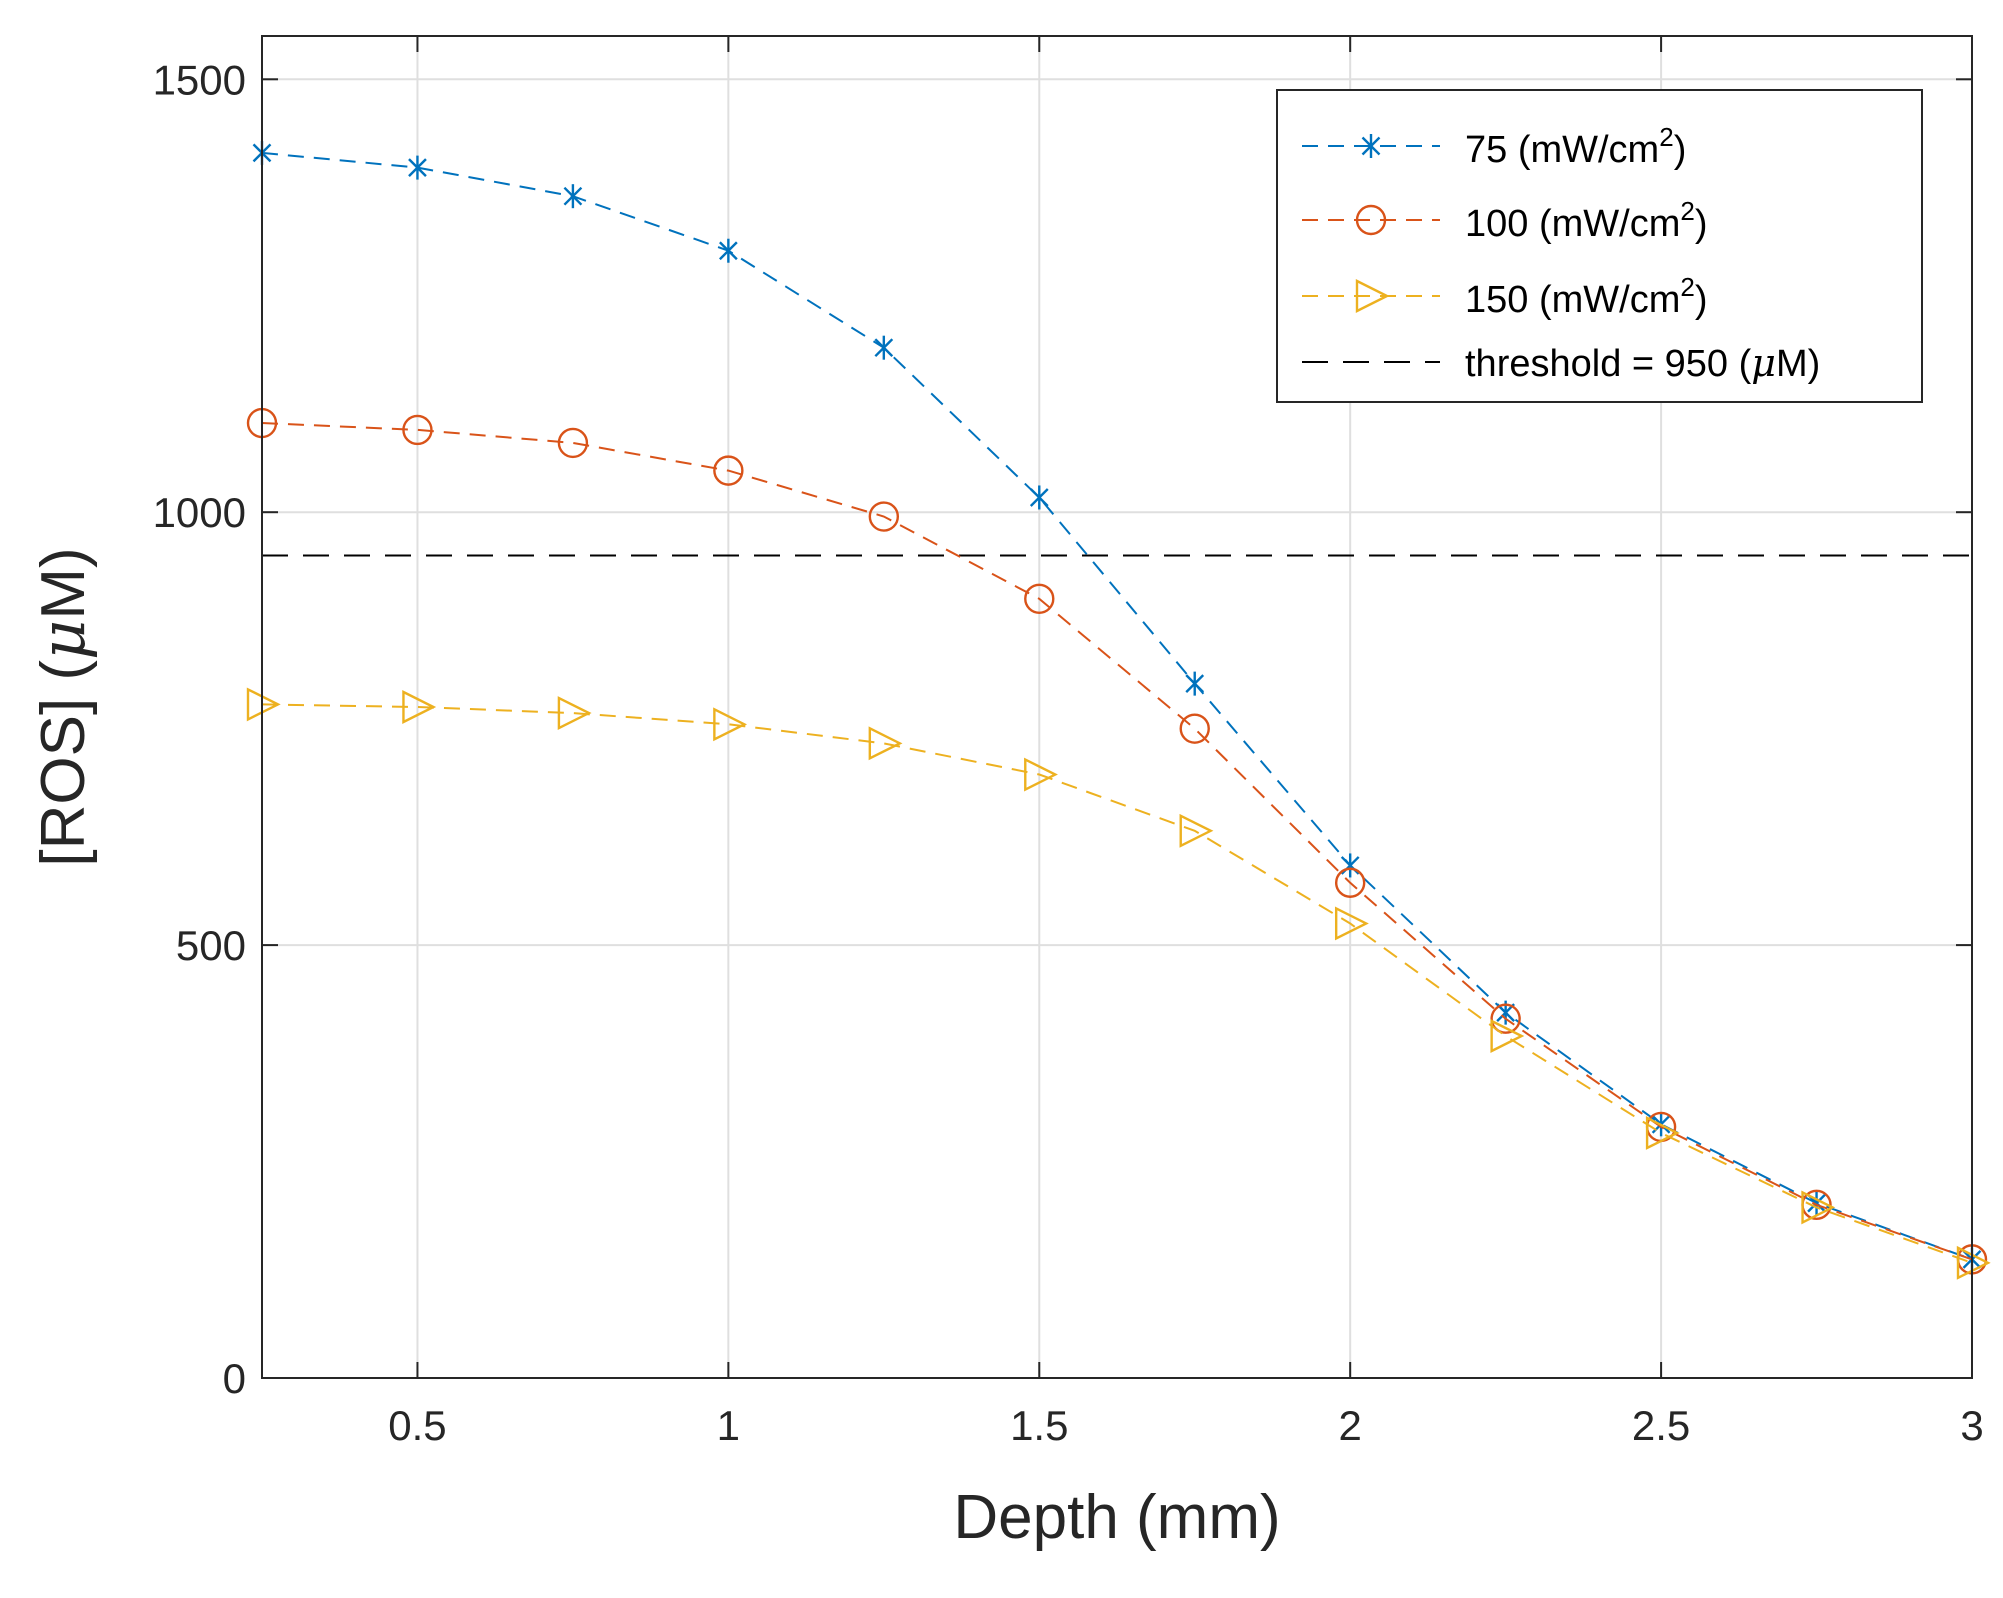 The height and width of the screenshot is (1598, 2003). I want to click on legend-box, so click(1599, 246).